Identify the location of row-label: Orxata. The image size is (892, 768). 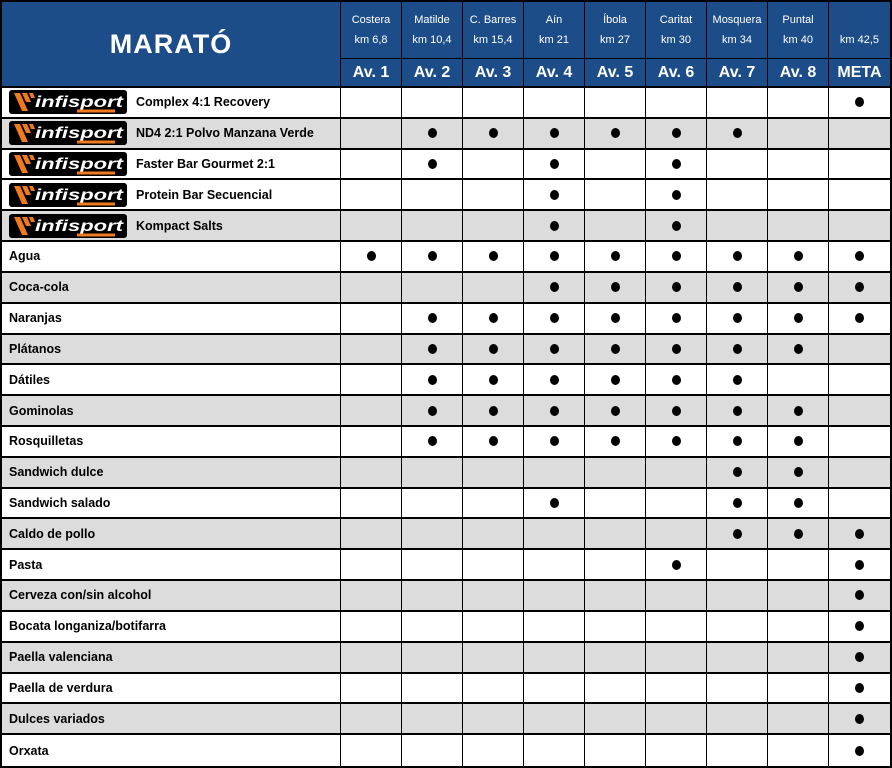
(29, 750).